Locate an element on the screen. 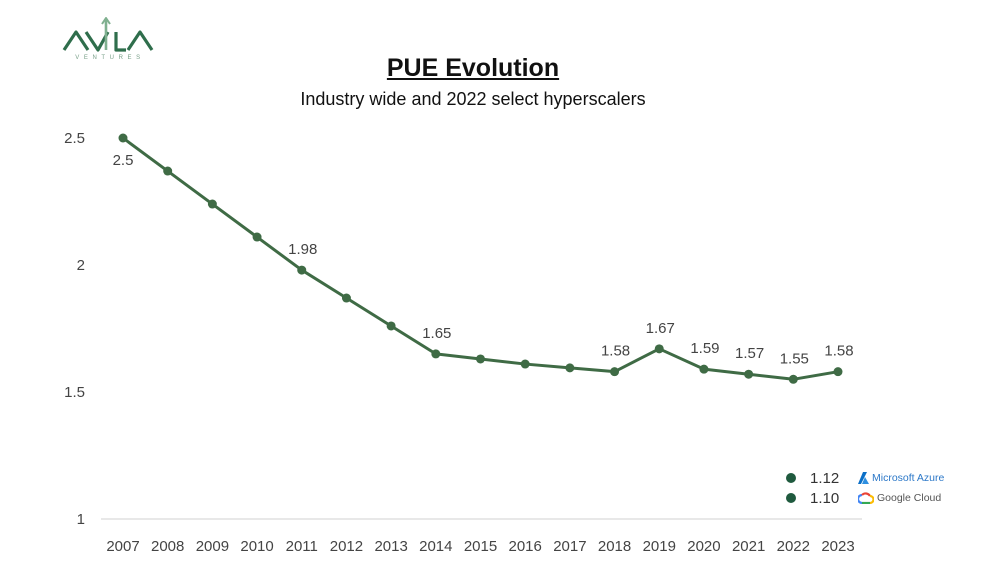 The width and height of the screenshot is (1000, 585). data-label: 2.5 is located at coordinates (123, 160).